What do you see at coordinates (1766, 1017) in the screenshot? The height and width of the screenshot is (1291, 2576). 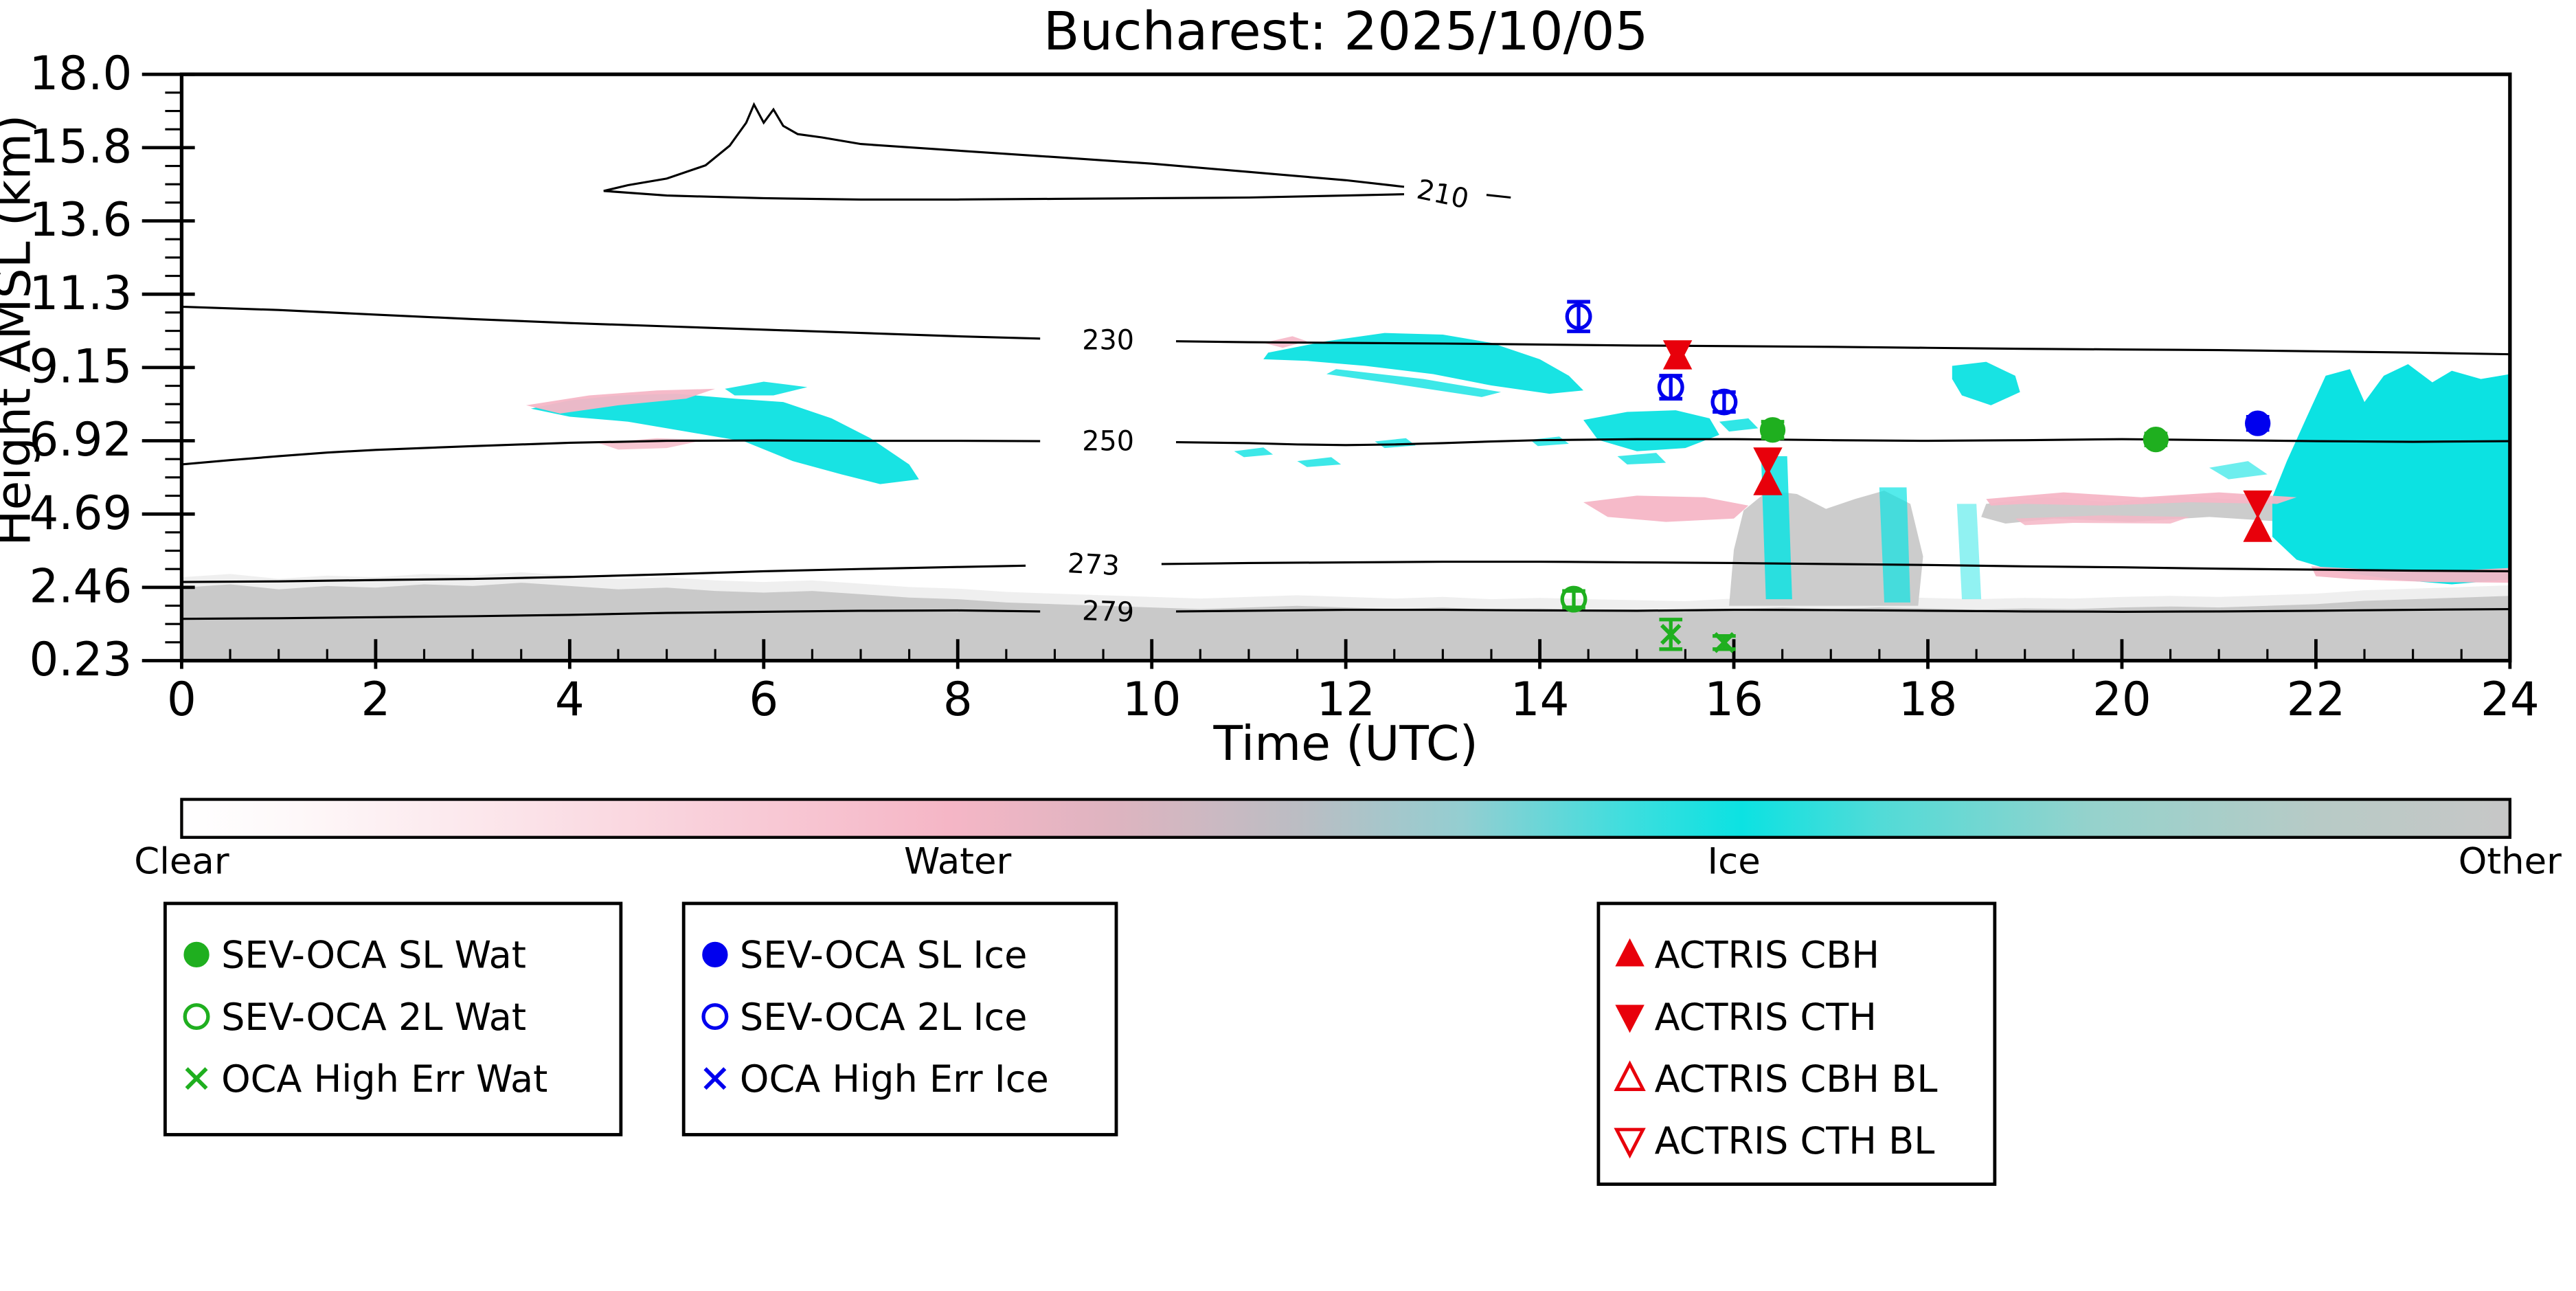 I see `legend-label-actris-cth: ACTRIS CTH` at bounding box center [1766, 1017].